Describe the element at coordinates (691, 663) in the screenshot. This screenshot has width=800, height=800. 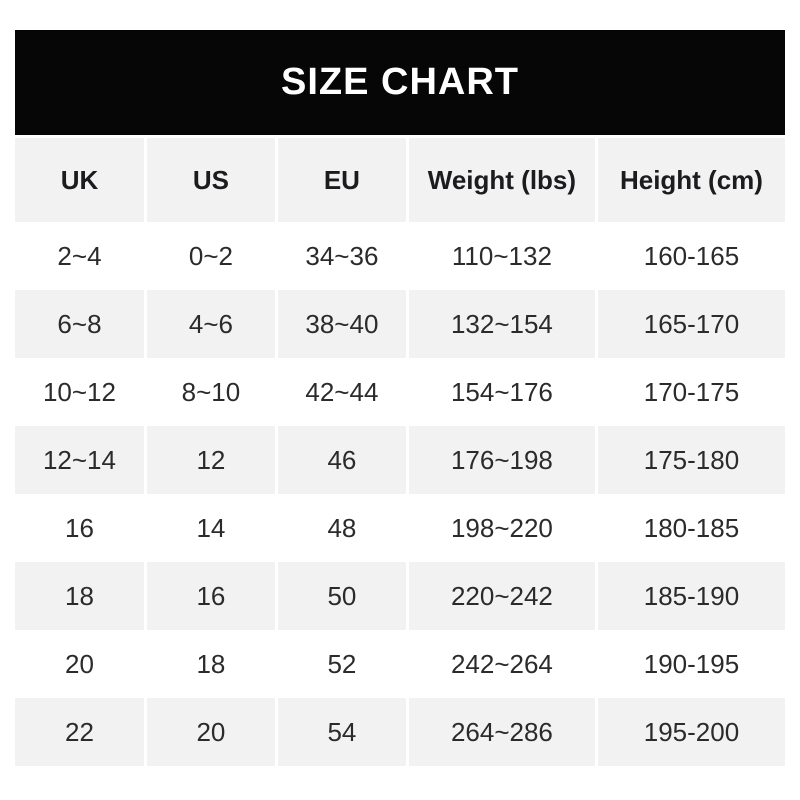
I see `table-cell: 190-195` at that location.